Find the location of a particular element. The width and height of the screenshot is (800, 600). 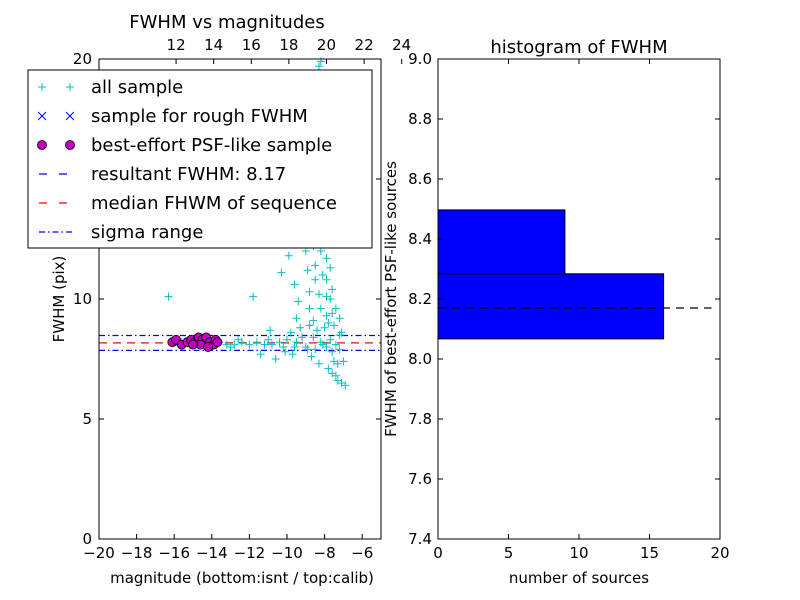

top-tick-label: 24 is located at coordinates (401, 45).